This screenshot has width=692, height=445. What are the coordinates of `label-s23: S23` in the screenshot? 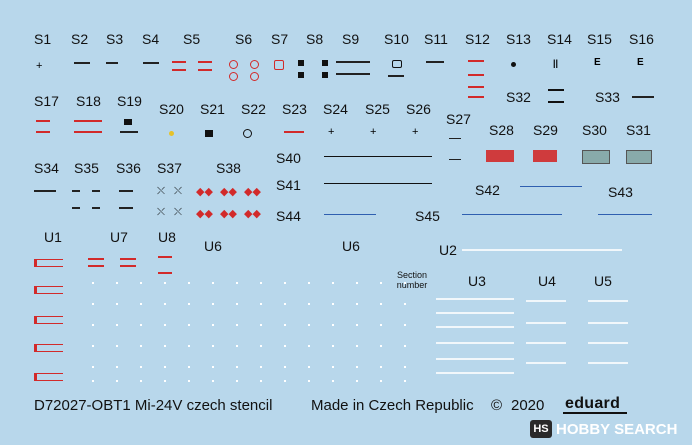 It's located at (294, 109).